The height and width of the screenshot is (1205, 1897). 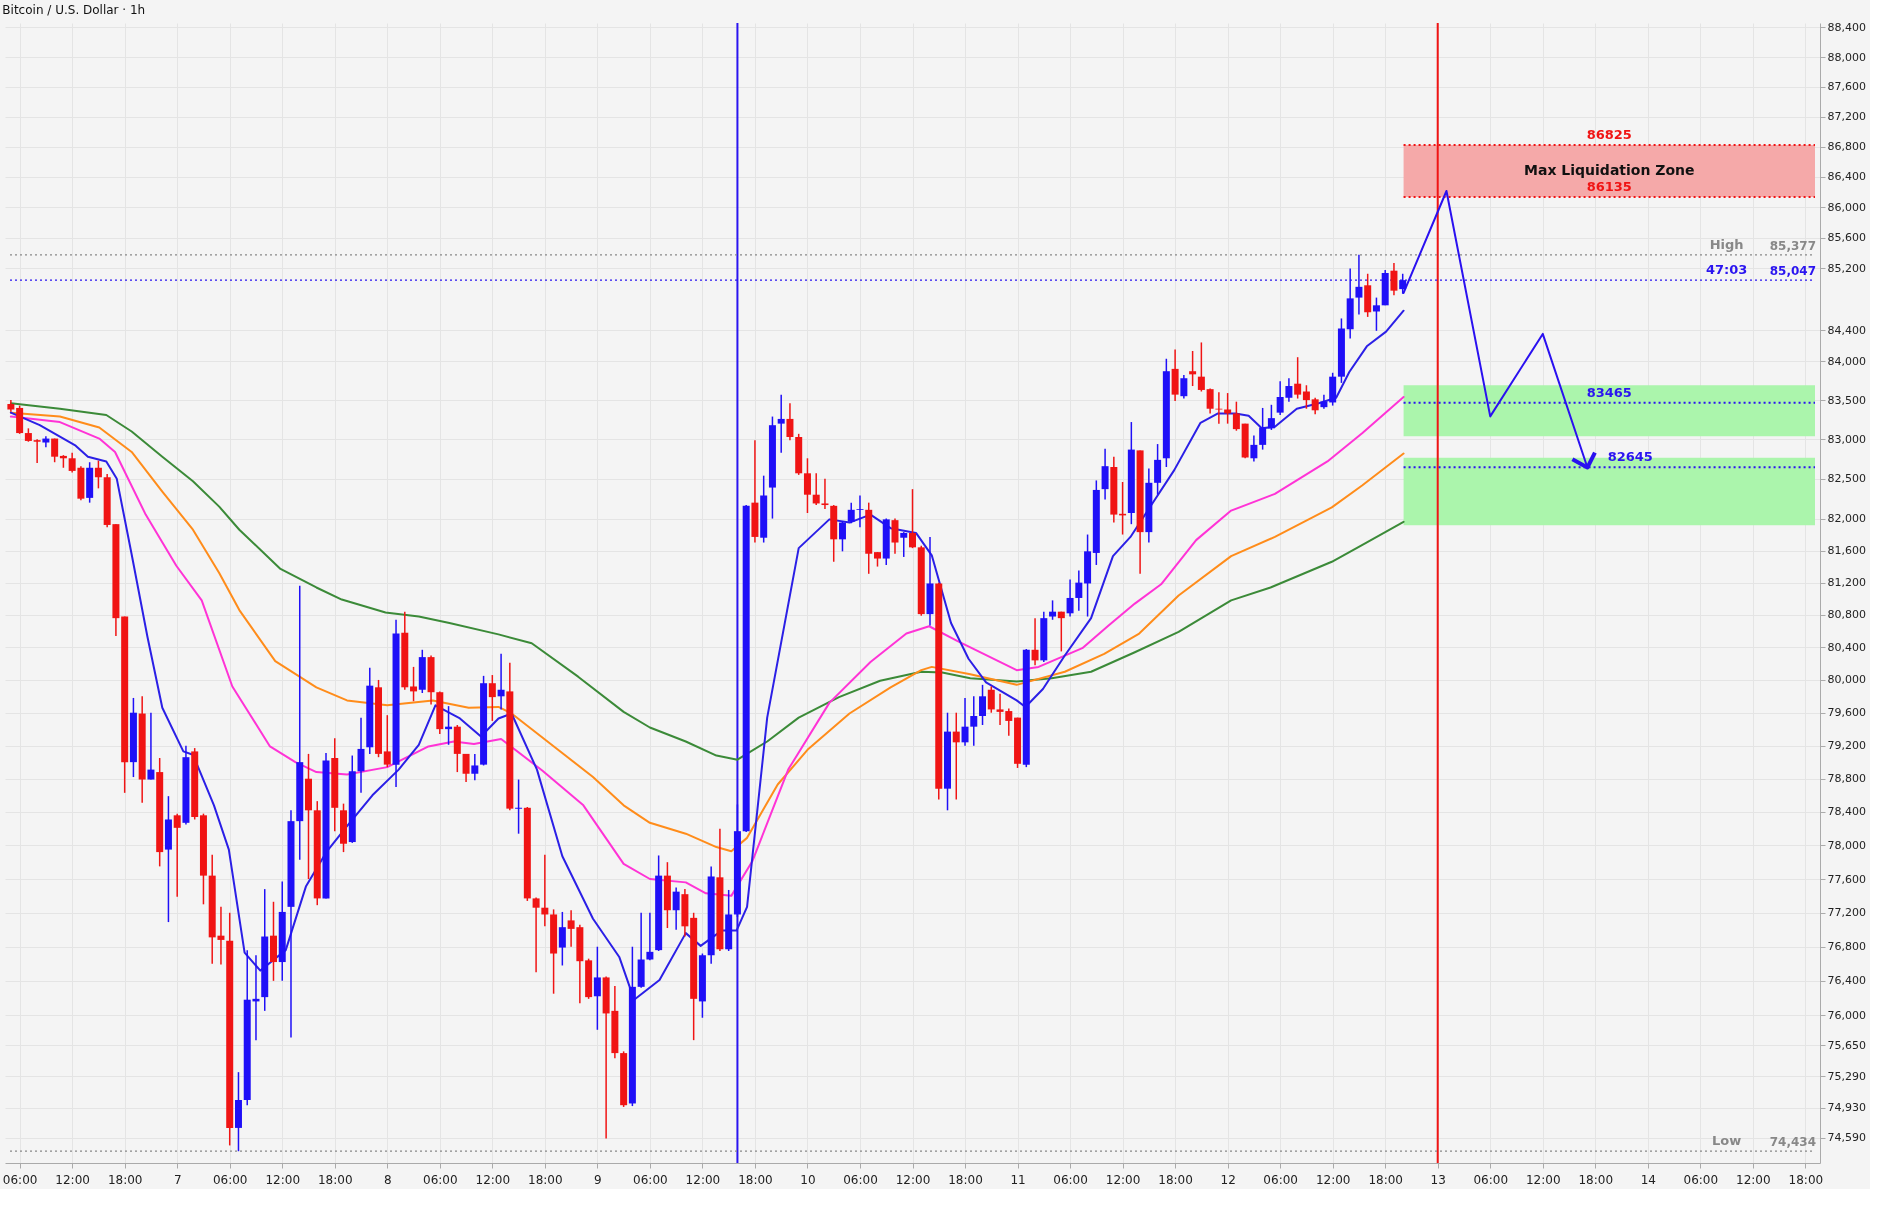 What do you see at coordinates (1846, 583) in the screenshot?
I see `y-tick-label: 81,200` at bounding box center [1846, 583].